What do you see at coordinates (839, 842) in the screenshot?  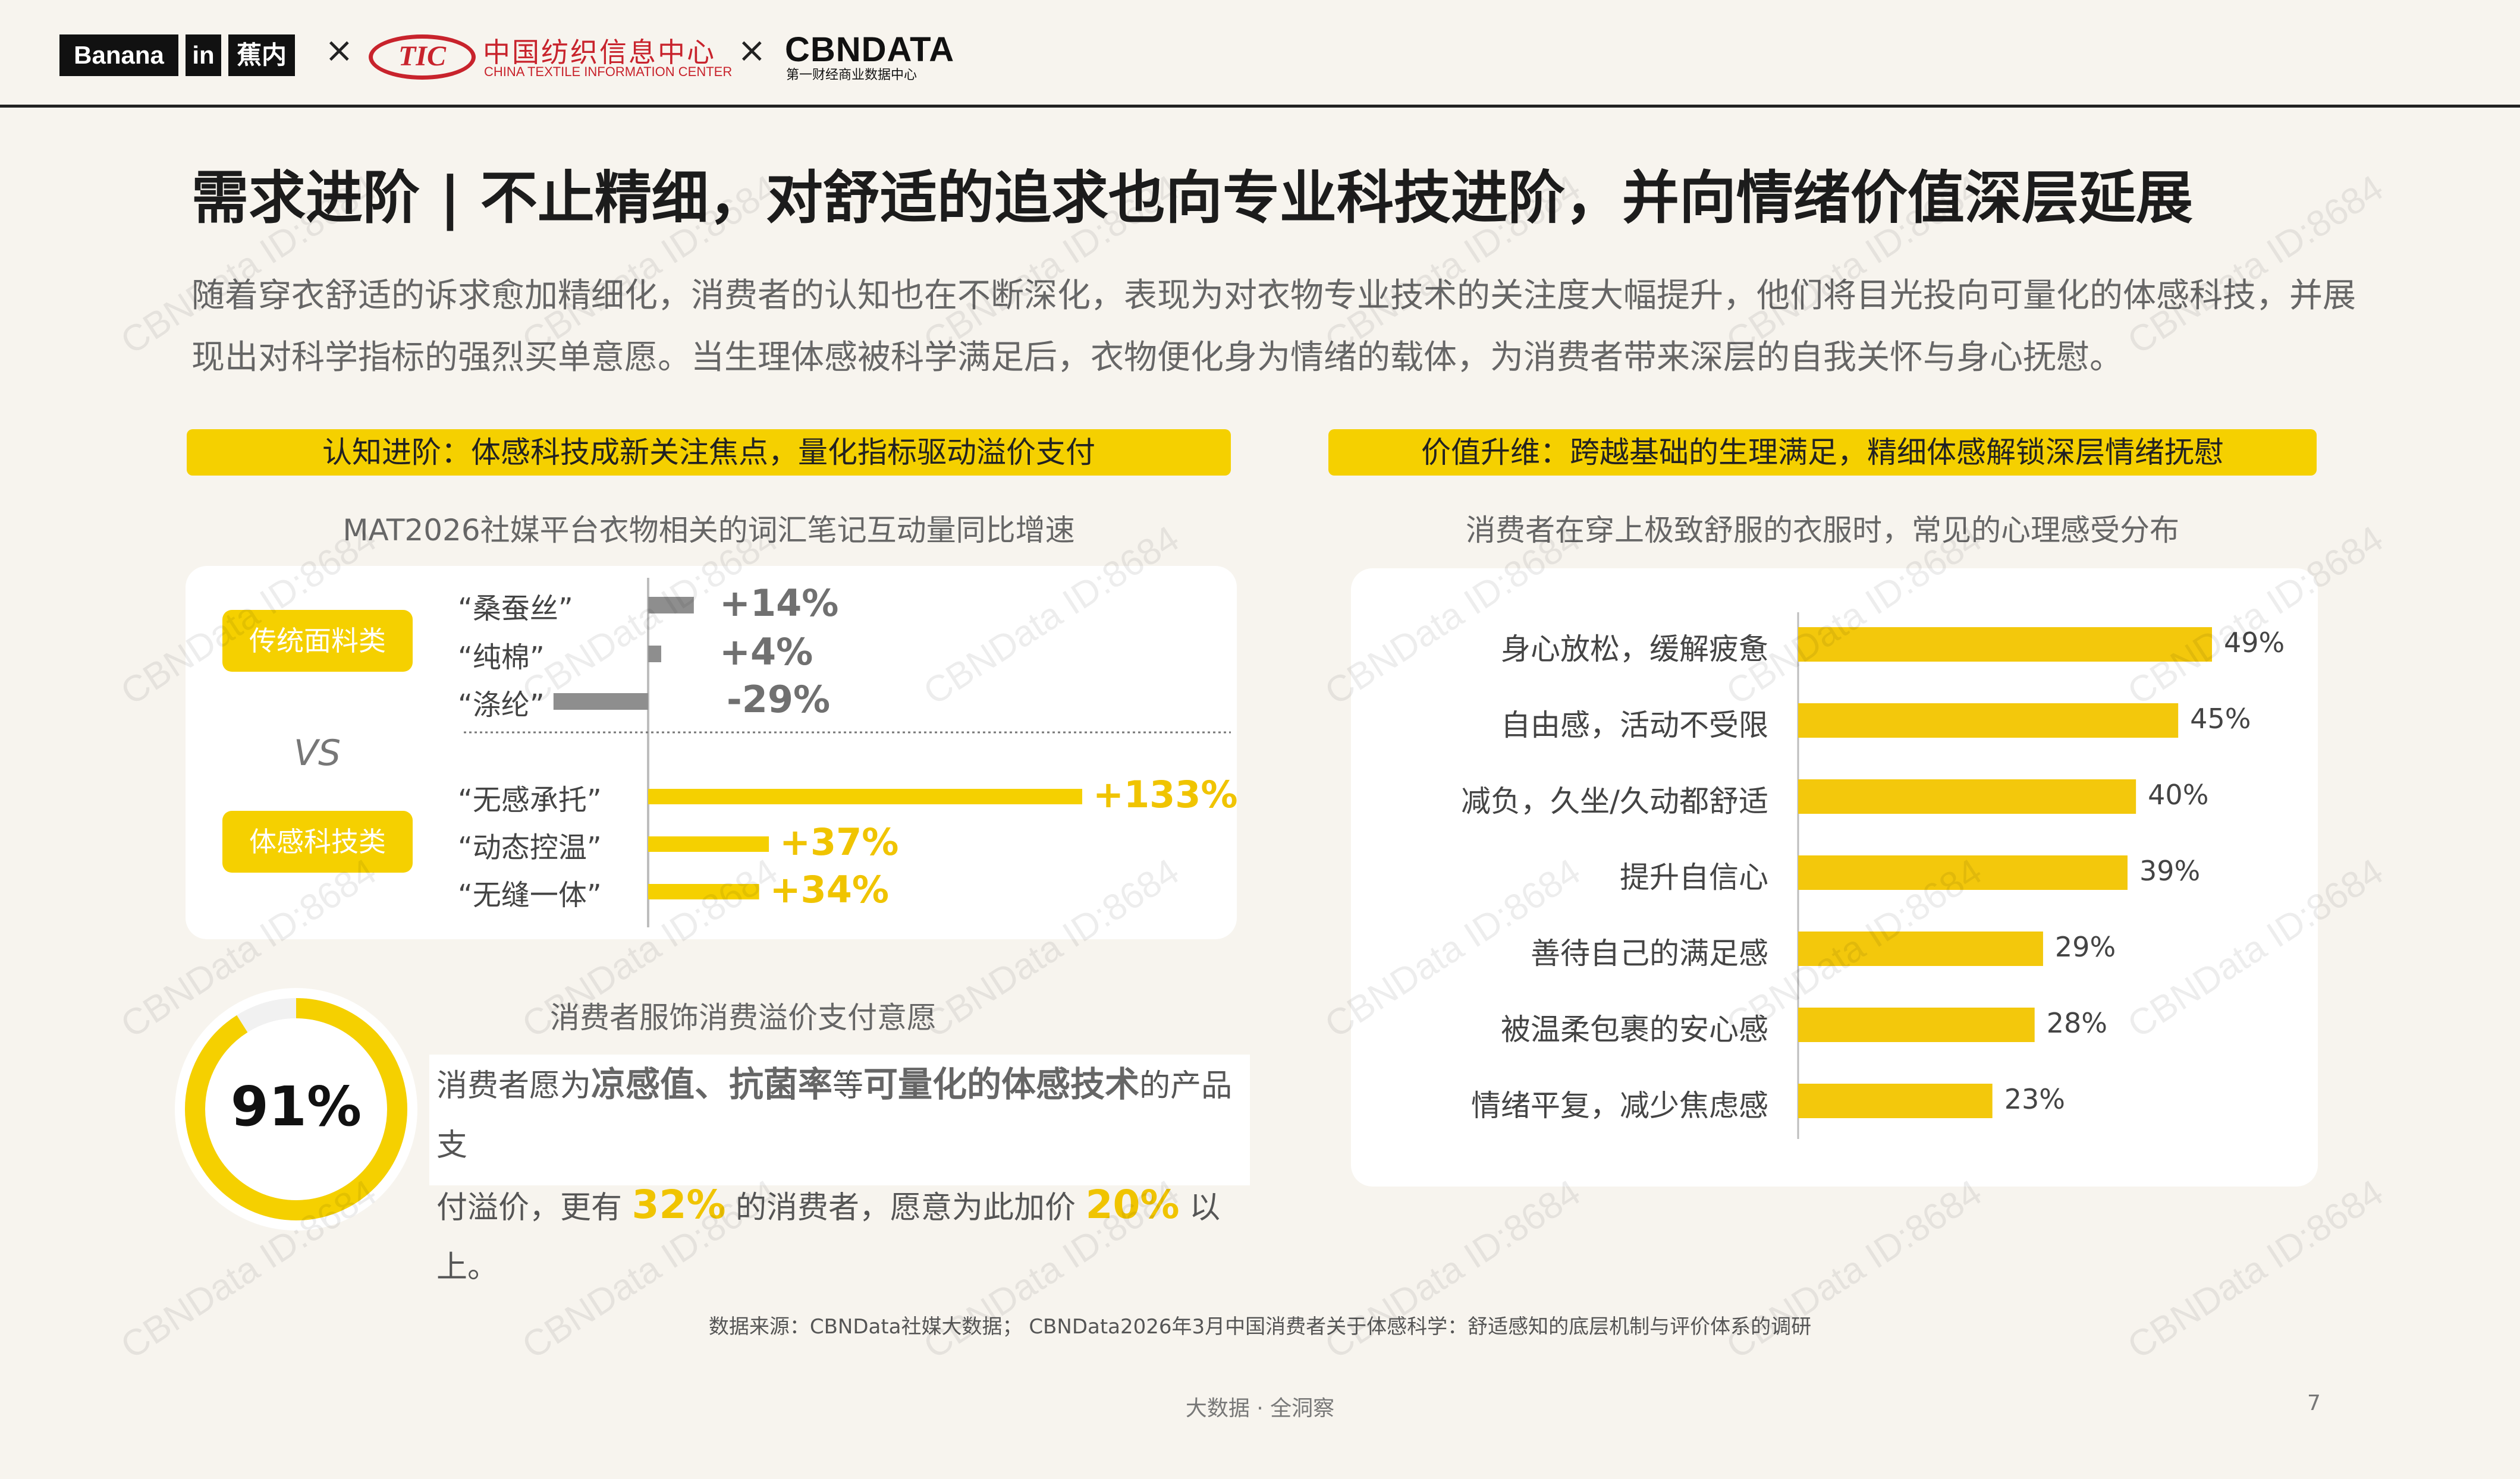 I see `growth-value-label: +37%` at bounding box center [839, 842].